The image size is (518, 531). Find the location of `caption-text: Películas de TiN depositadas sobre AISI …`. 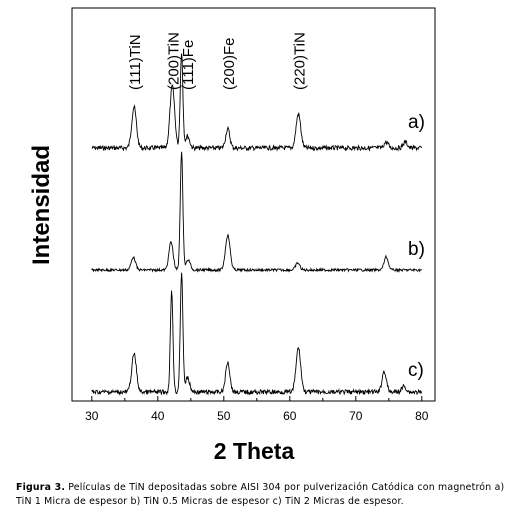

caption-text: Películas de TiN depositadas sobre AISI … is located at coordinates (260, 494).